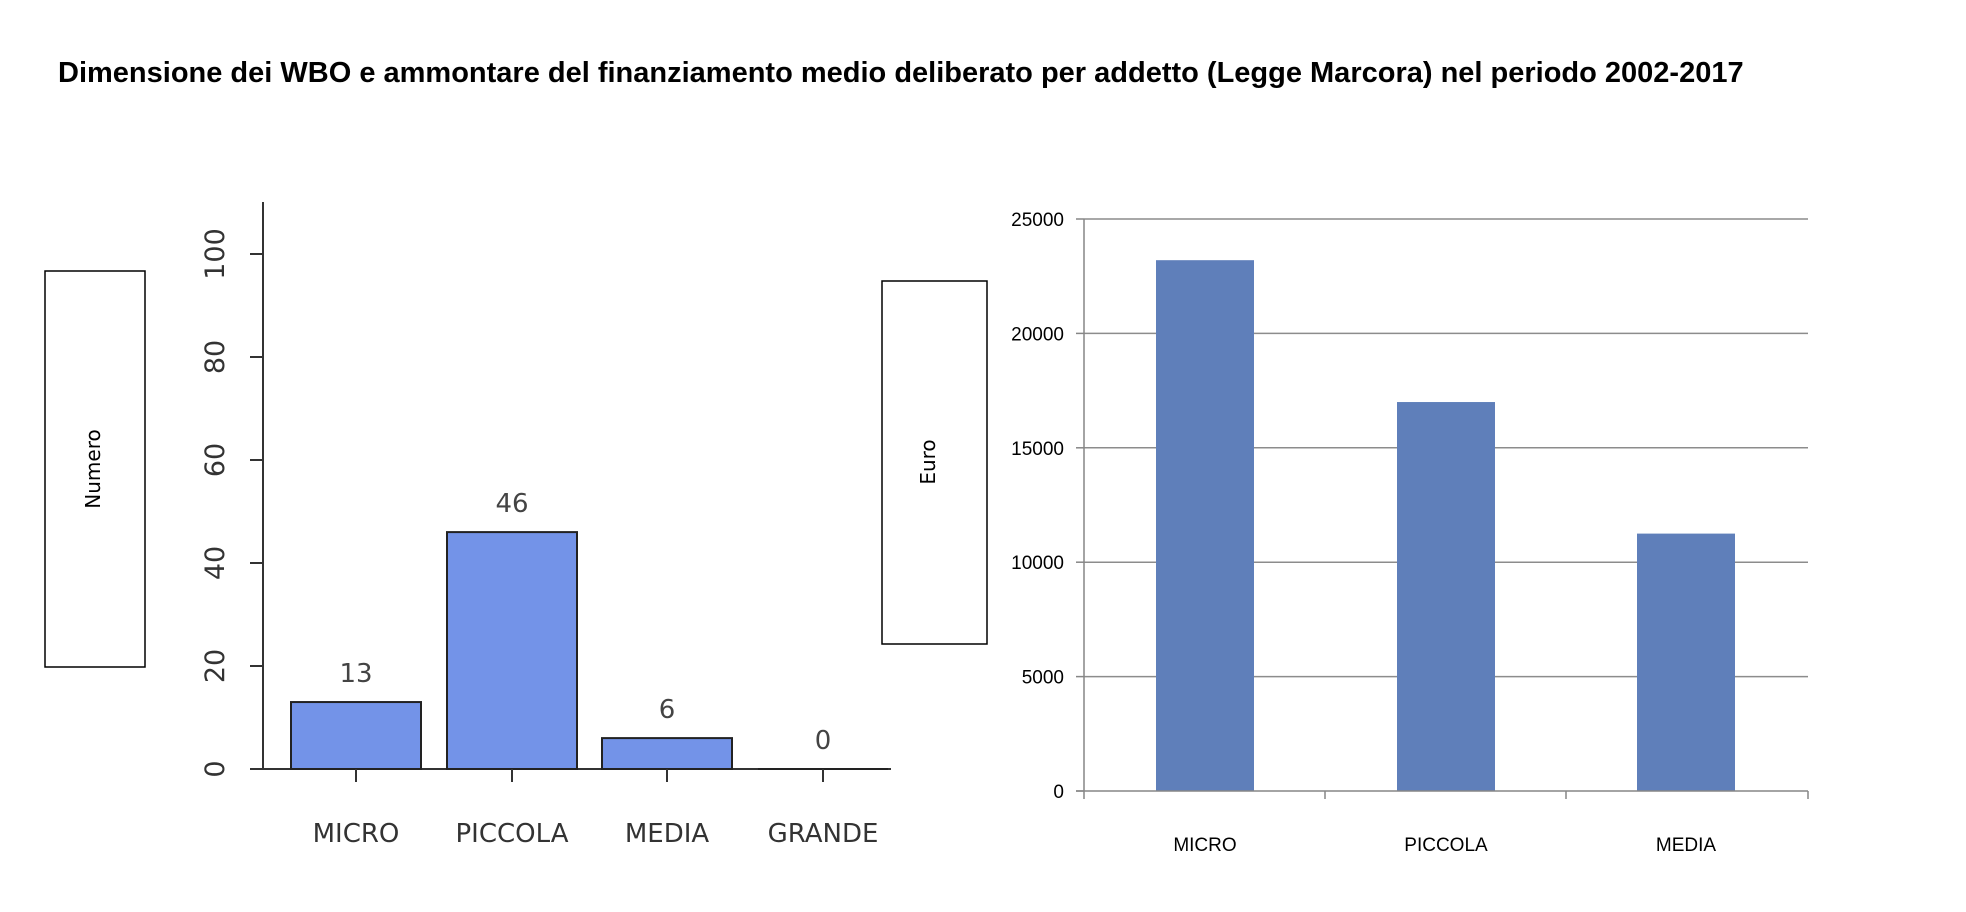 This screenshot has width=1966, height=912. Describe the element at coordinates (215, 666) in the screenshot. I see `chart1-ytick-label: 20` at that location.